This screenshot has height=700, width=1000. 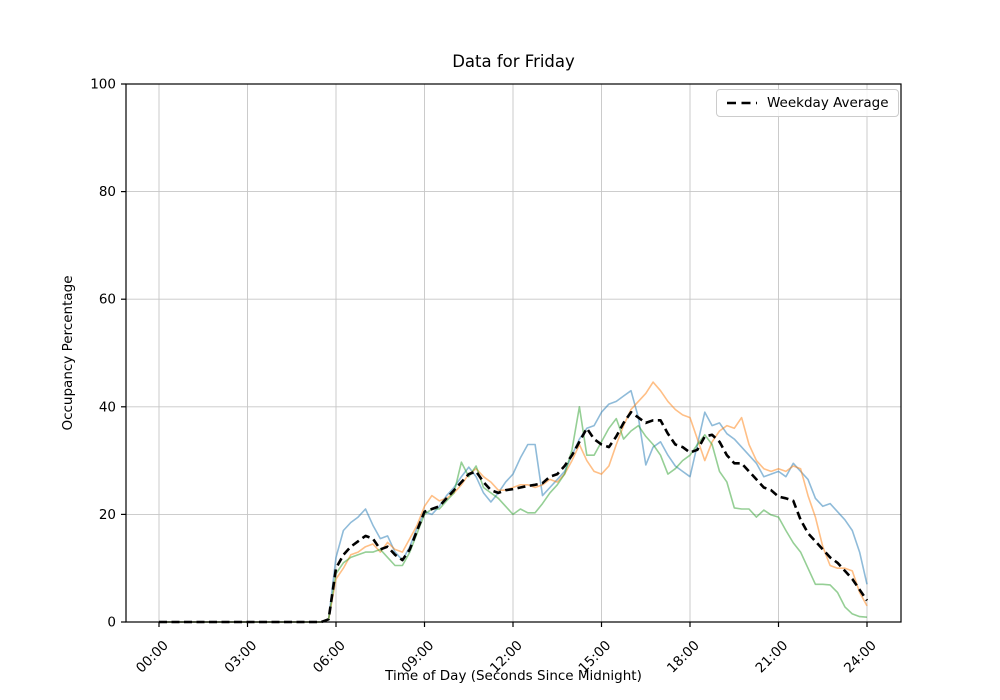 I want to click on y-tick-label: 100, so click(x=103, y=85).